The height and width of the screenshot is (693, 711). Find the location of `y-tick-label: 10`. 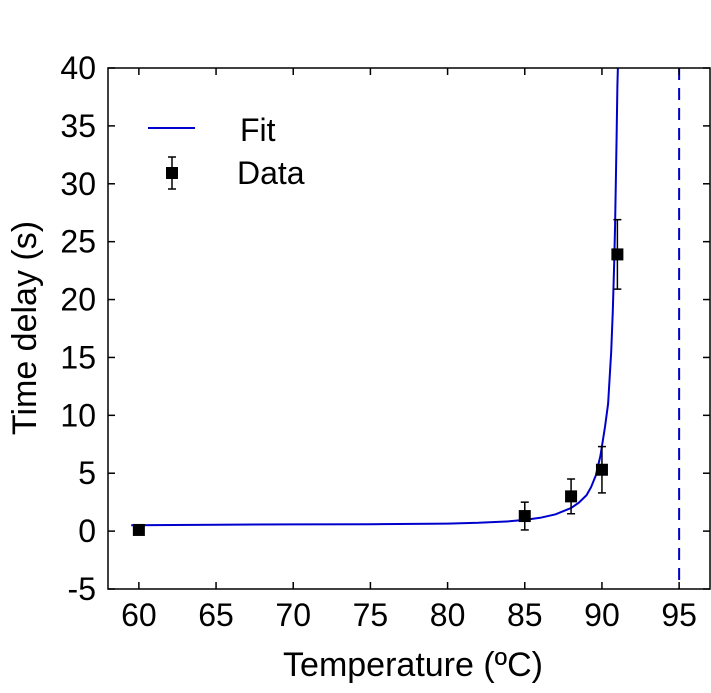

y-tick-label: 10 is located at coordinates (78, 415).